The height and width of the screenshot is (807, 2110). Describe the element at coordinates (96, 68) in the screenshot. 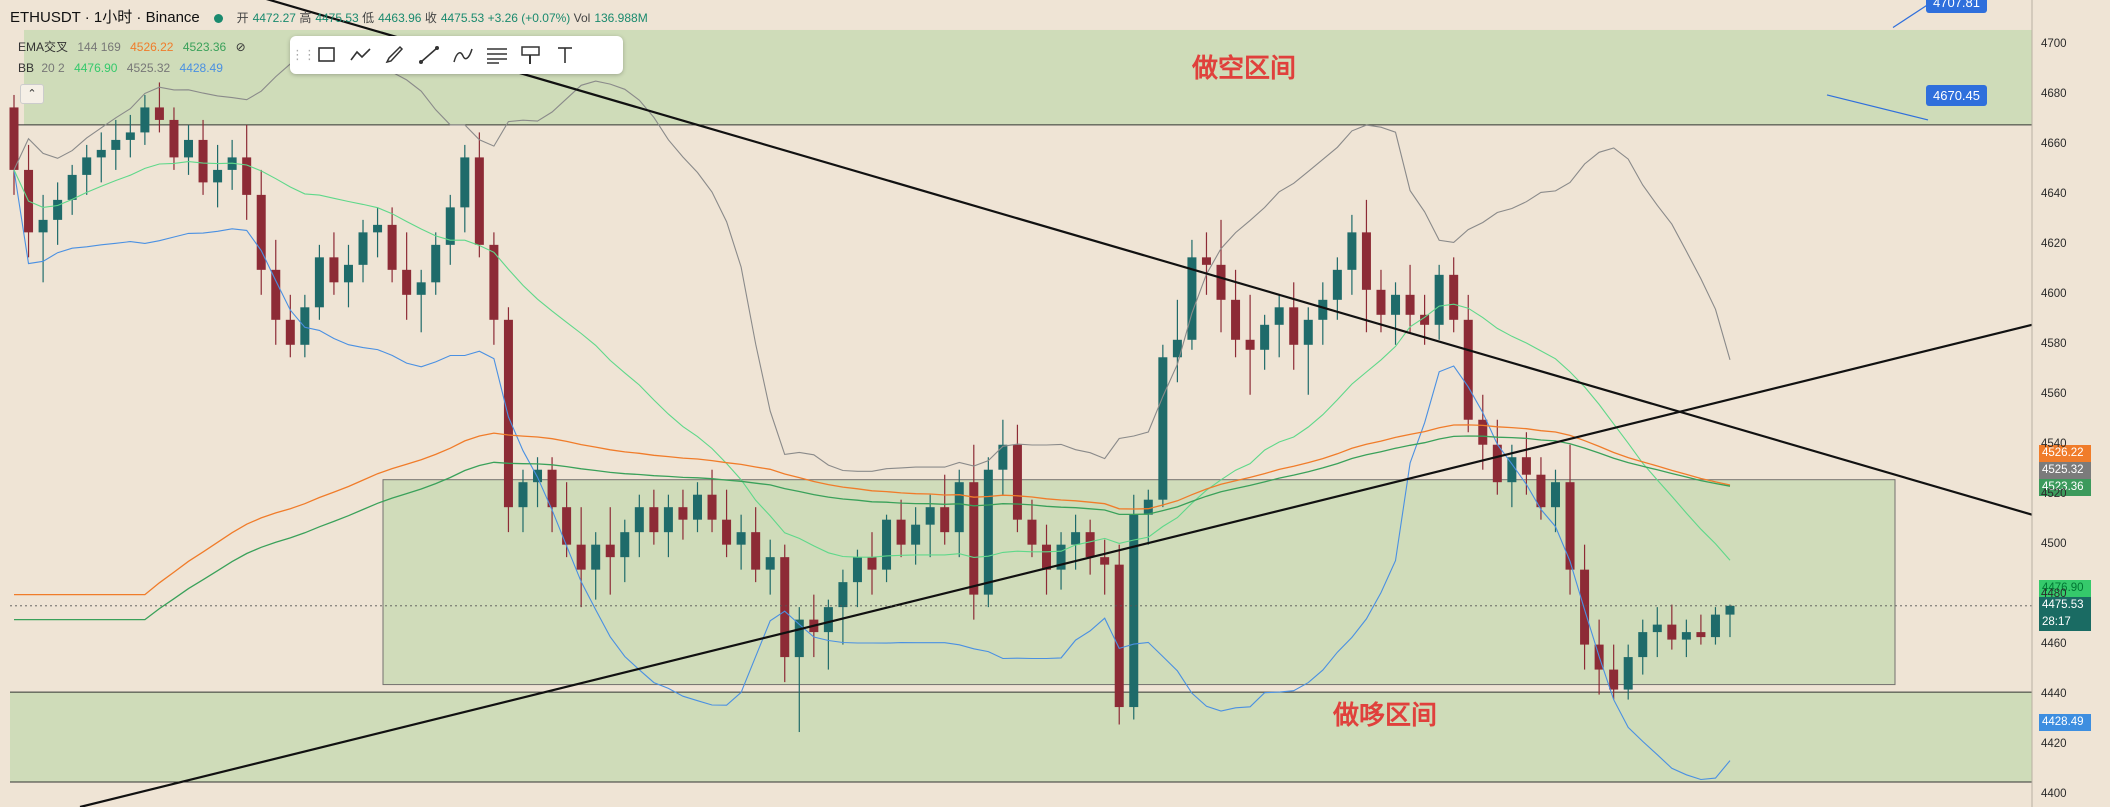

I see `bb-basis-value: 4476.90` at that location.